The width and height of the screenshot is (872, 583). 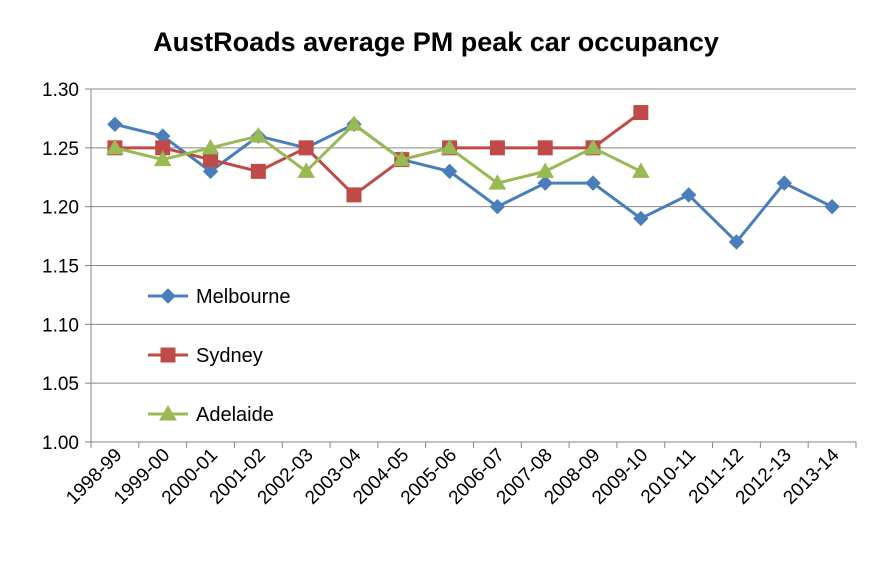 What do you see at coordinates (235, 415) in the screenshot?
I see `legend-label: Adelaide` at bounding box center [235, 415].